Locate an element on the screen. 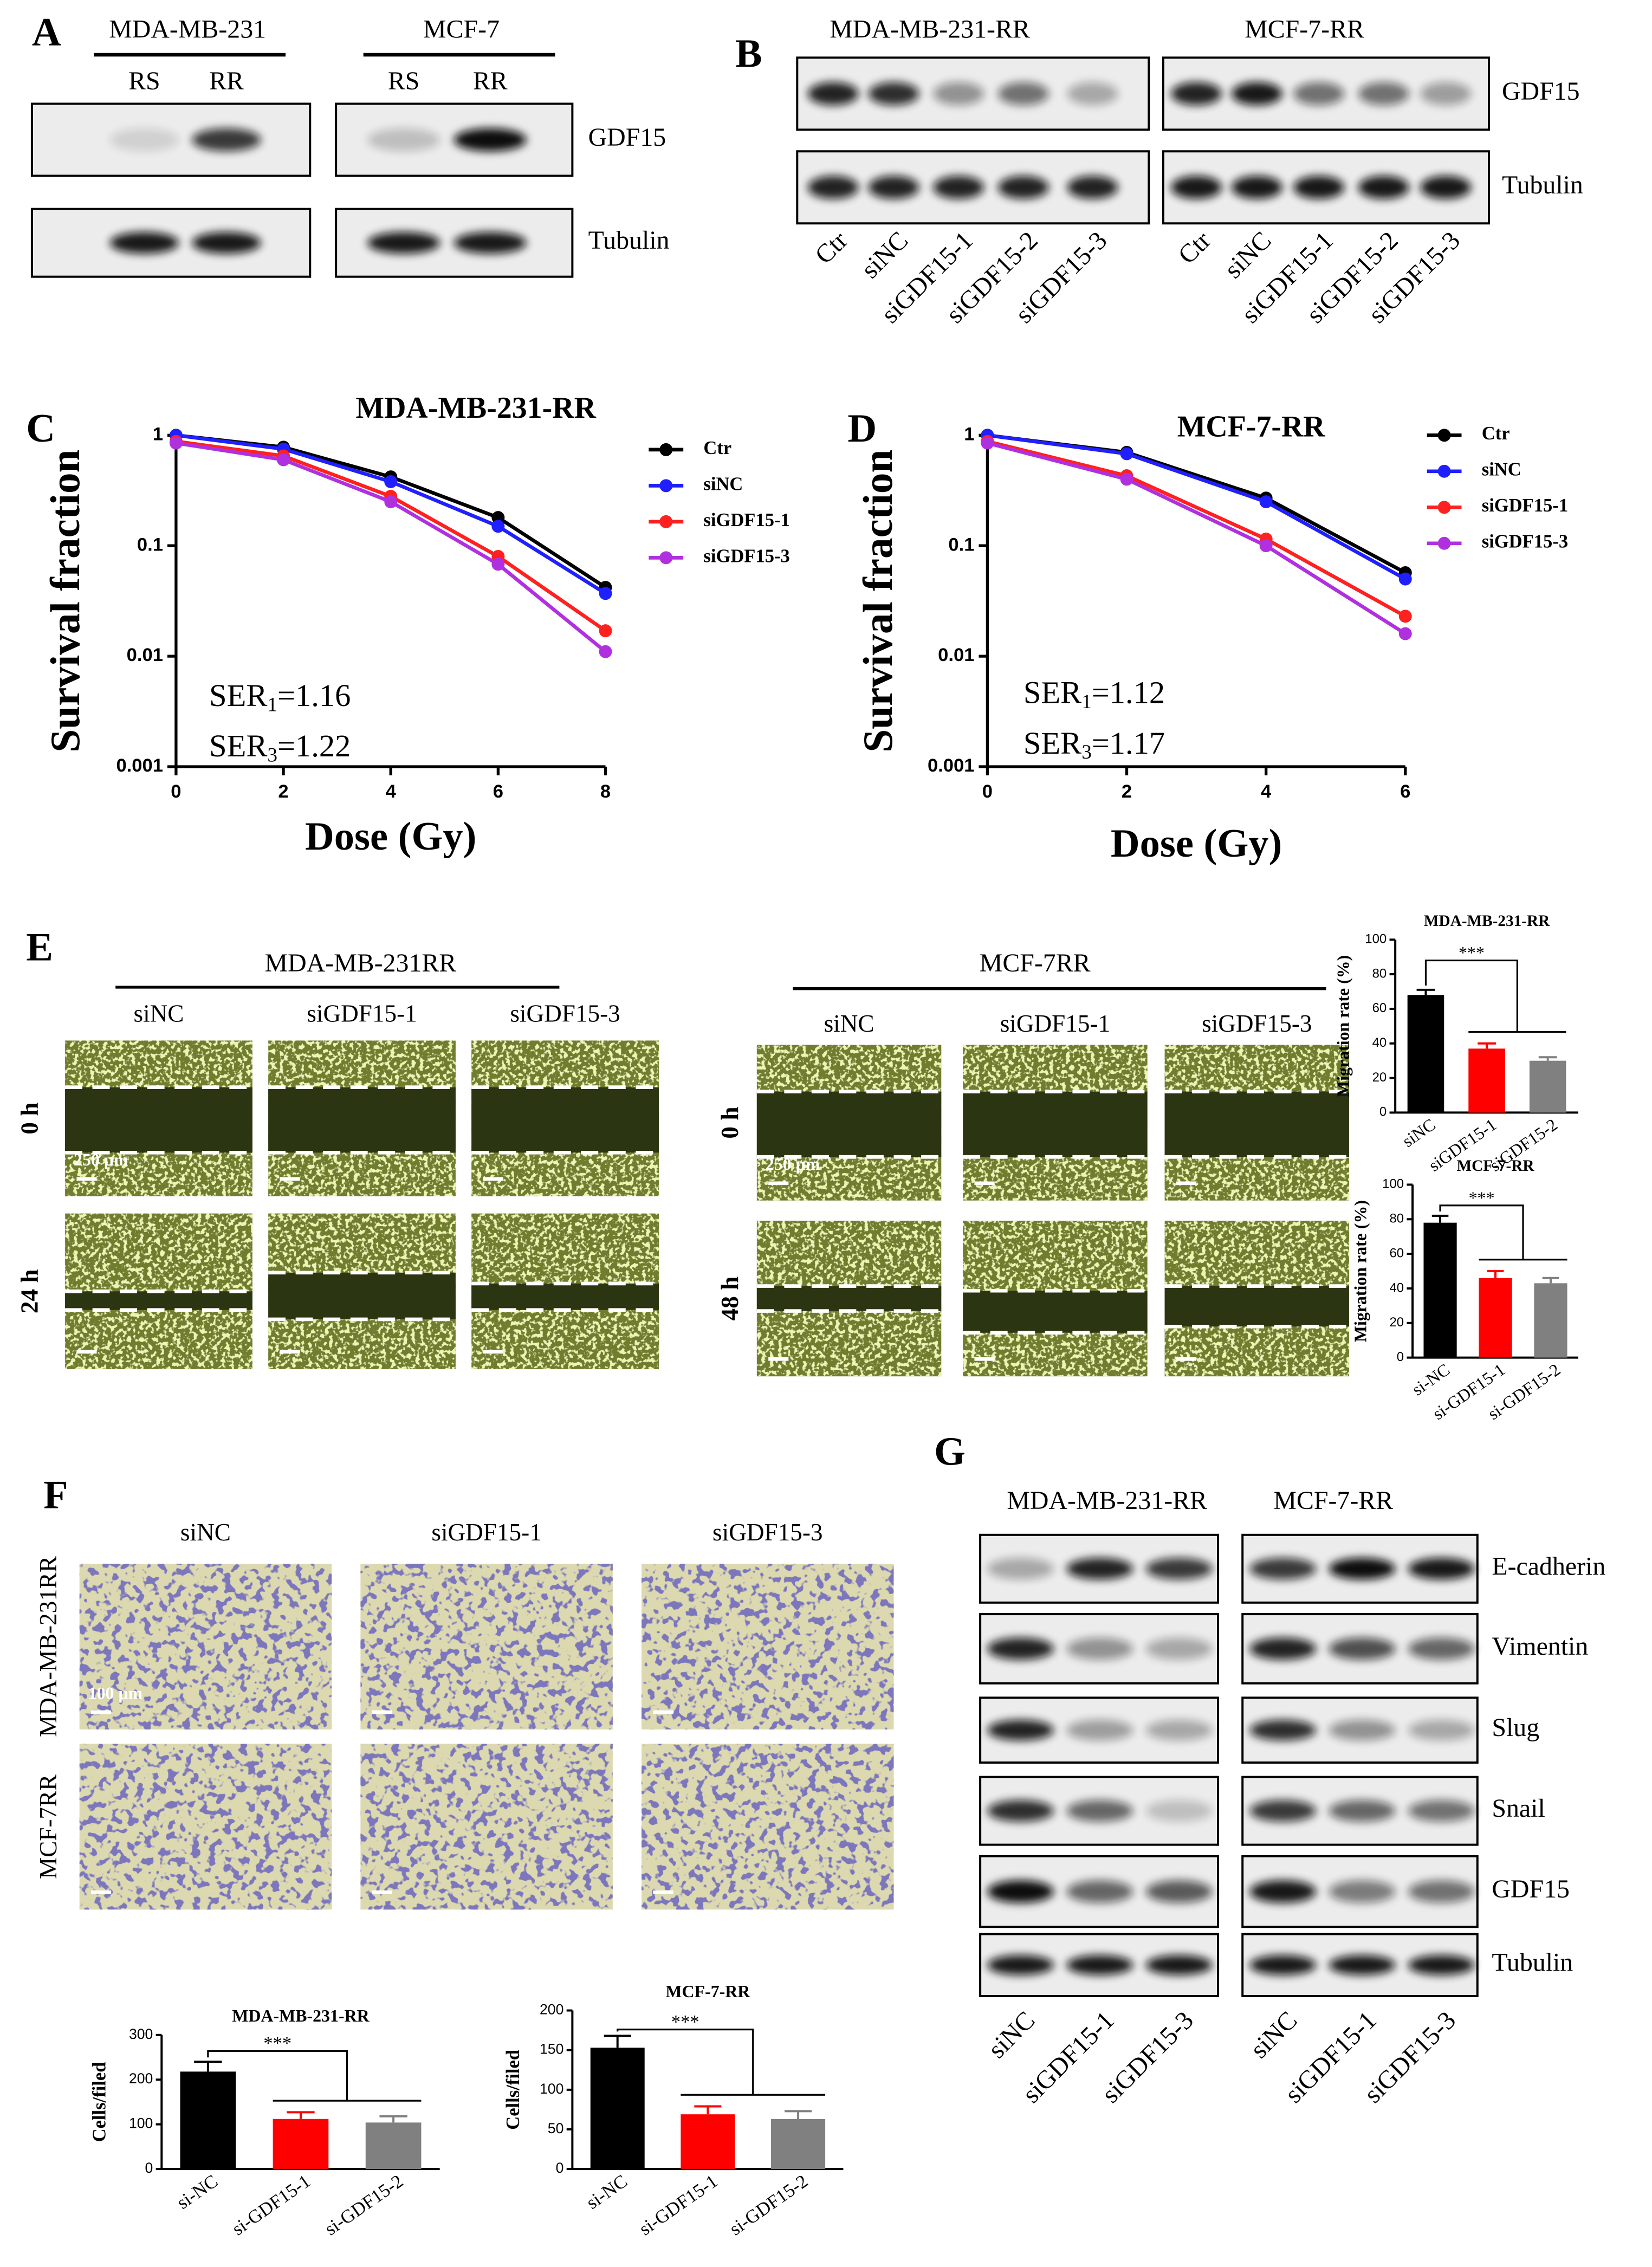 The image size is (1652, 2267). micrograph-row-label: 0 h is located at coordinates (729, 1123).